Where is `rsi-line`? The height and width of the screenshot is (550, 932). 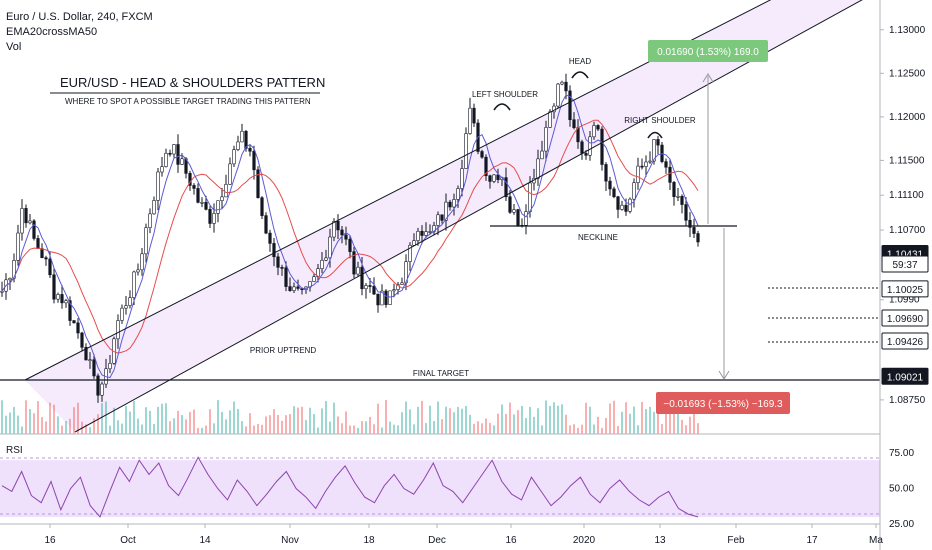
rsi-line is located at coordinates (350, 487).